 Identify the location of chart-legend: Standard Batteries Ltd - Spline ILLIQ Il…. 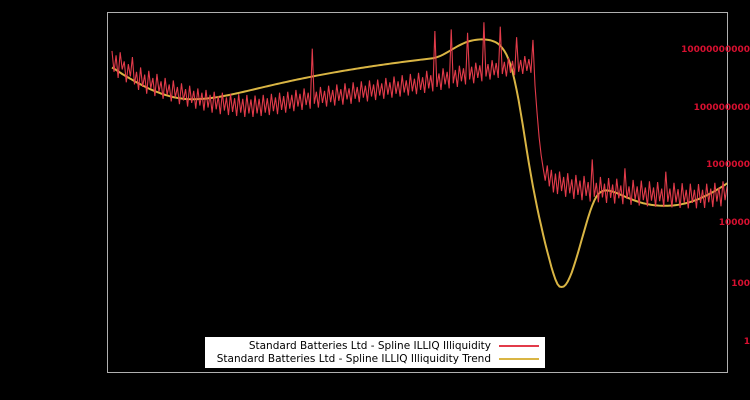
(375, 352).